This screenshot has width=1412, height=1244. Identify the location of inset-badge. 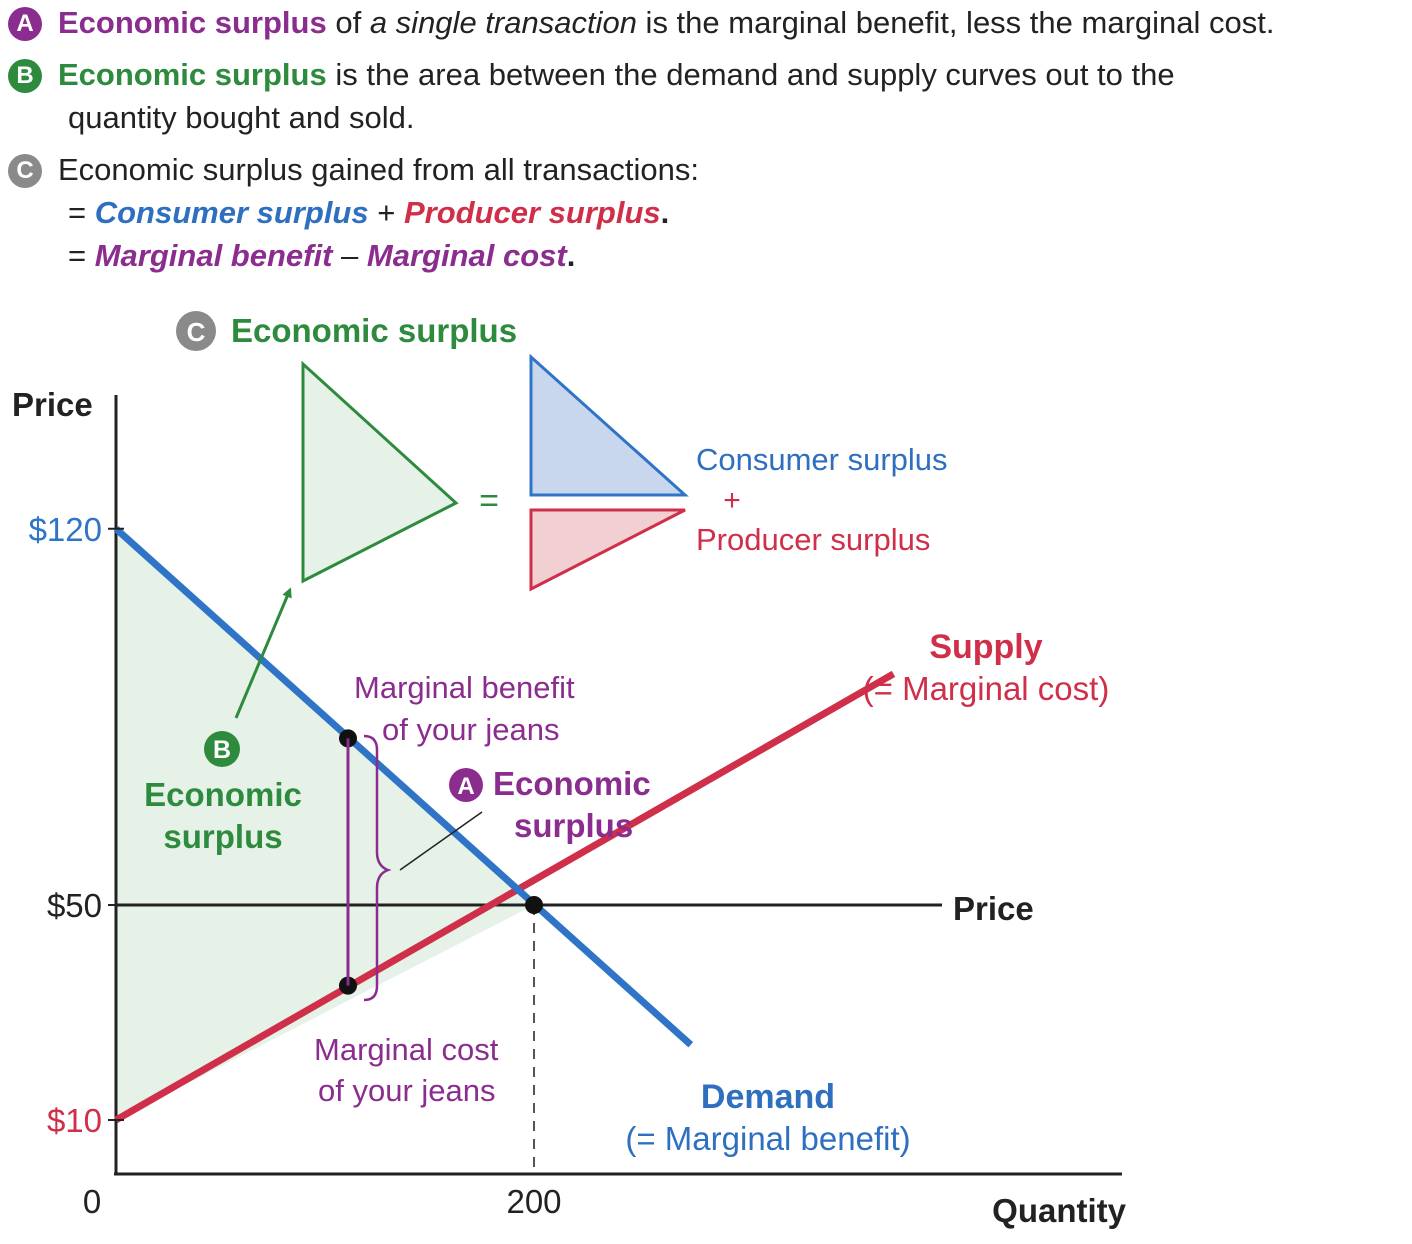
(196, 331).